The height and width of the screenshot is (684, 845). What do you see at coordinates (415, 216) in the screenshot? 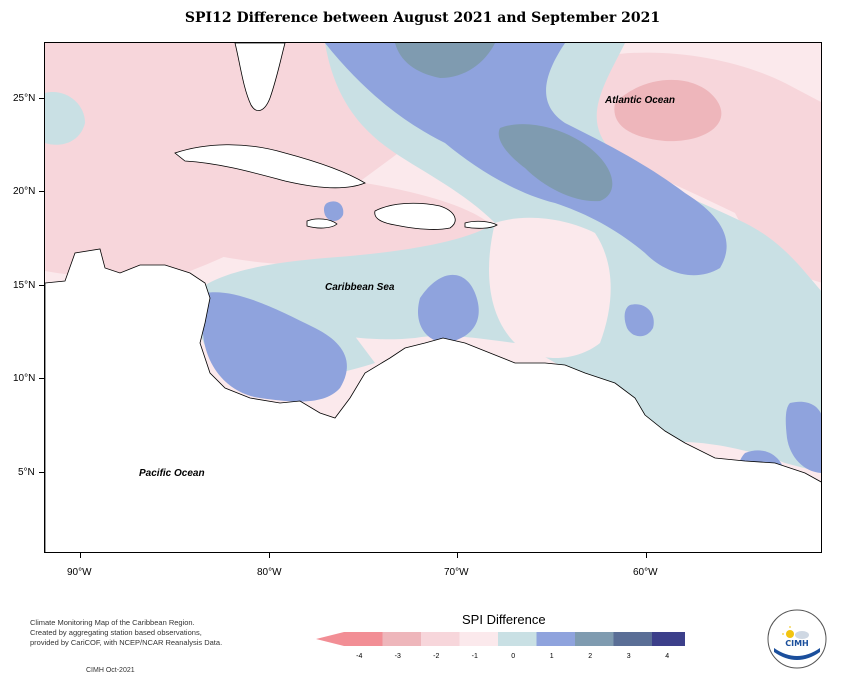
I see `land-hispaniola` at bounding box center [415, 216].